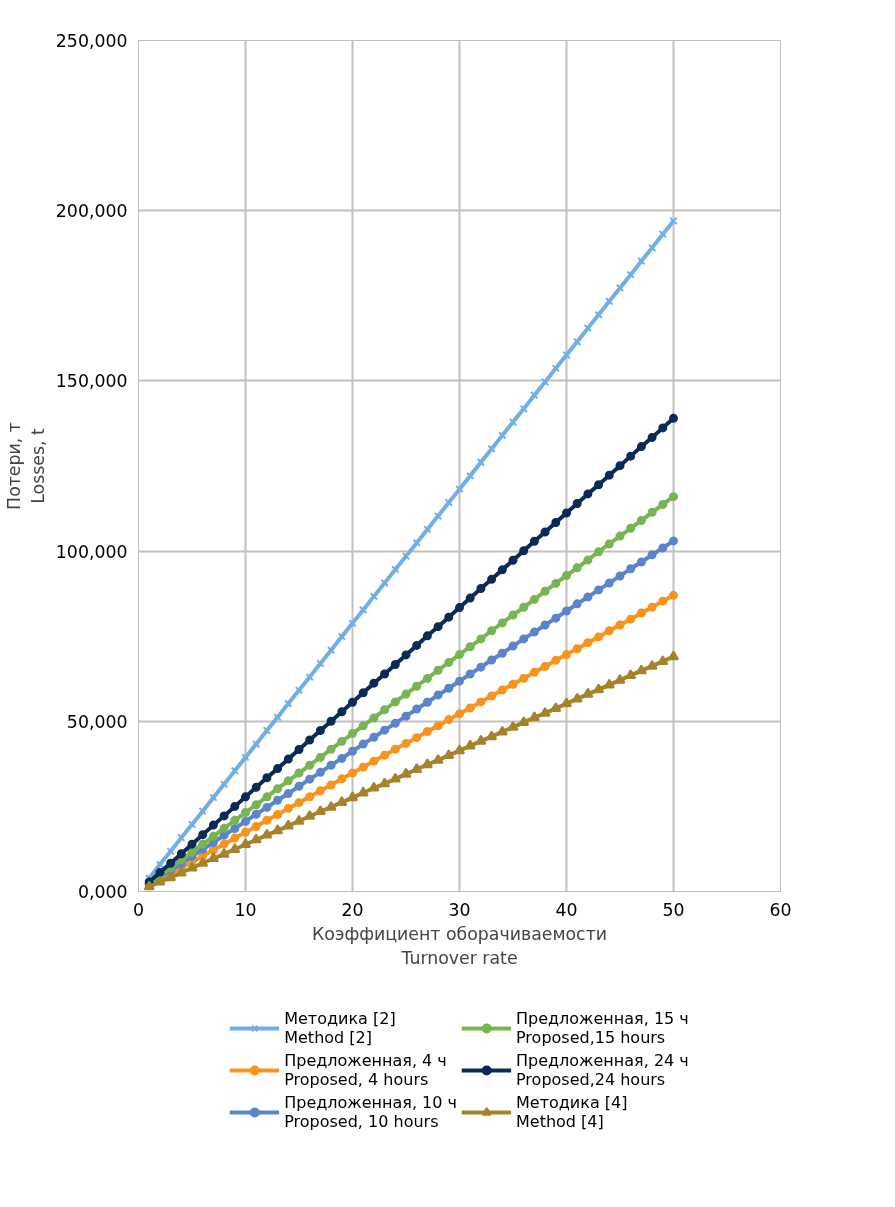  Describe the element at coordinates (460, 945) in the screenshot. I see `x-axis-title: Коэффициент оборачиваемости Turnover rate` at that location.